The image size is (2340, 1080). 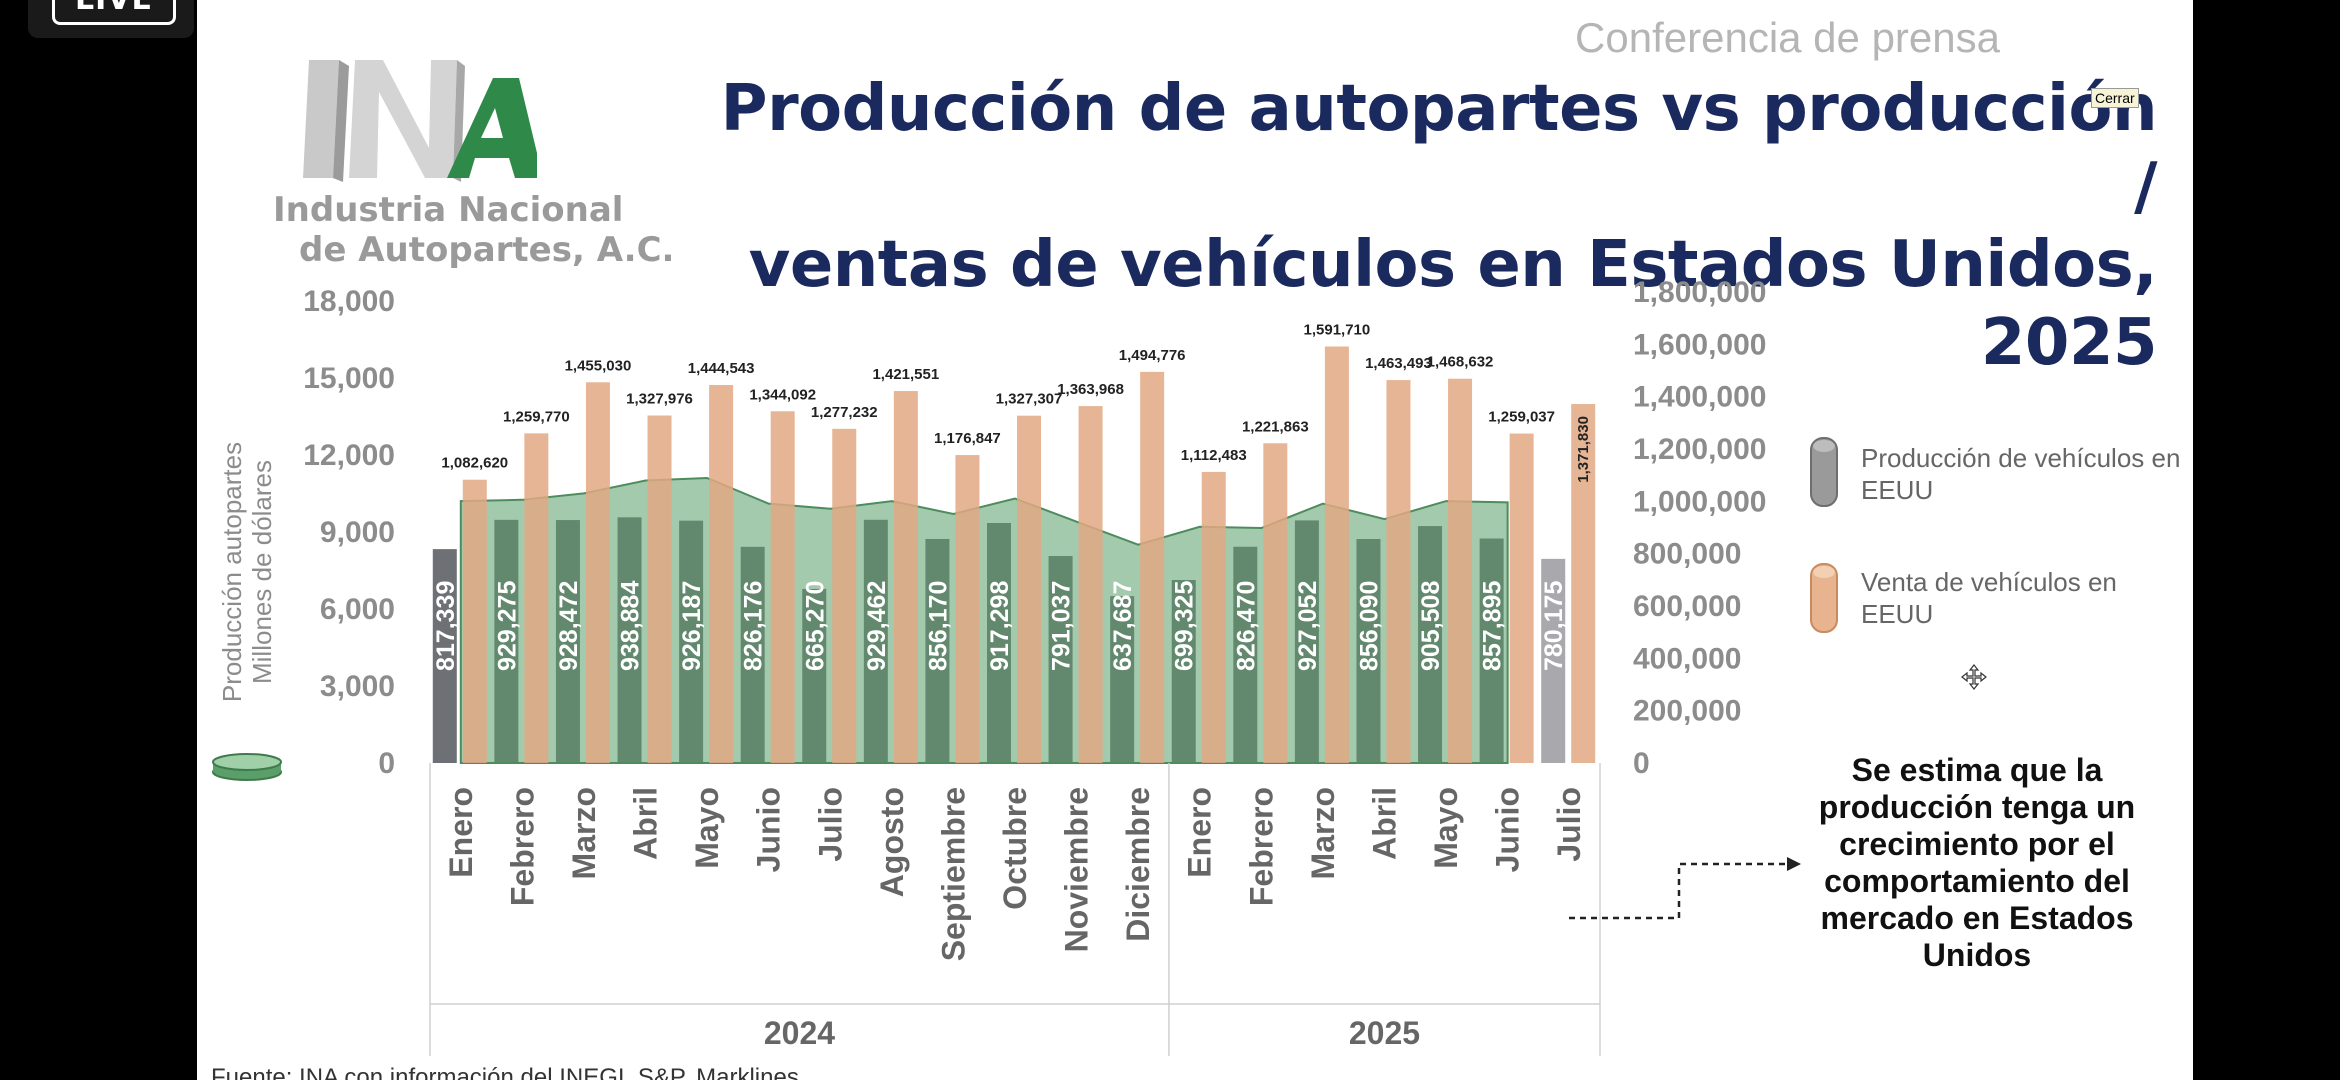 What do you see at coordinates (1554, 626) in the screenshot?
I see `production-data-label: 780,175` at bounding box center [1554, 626].